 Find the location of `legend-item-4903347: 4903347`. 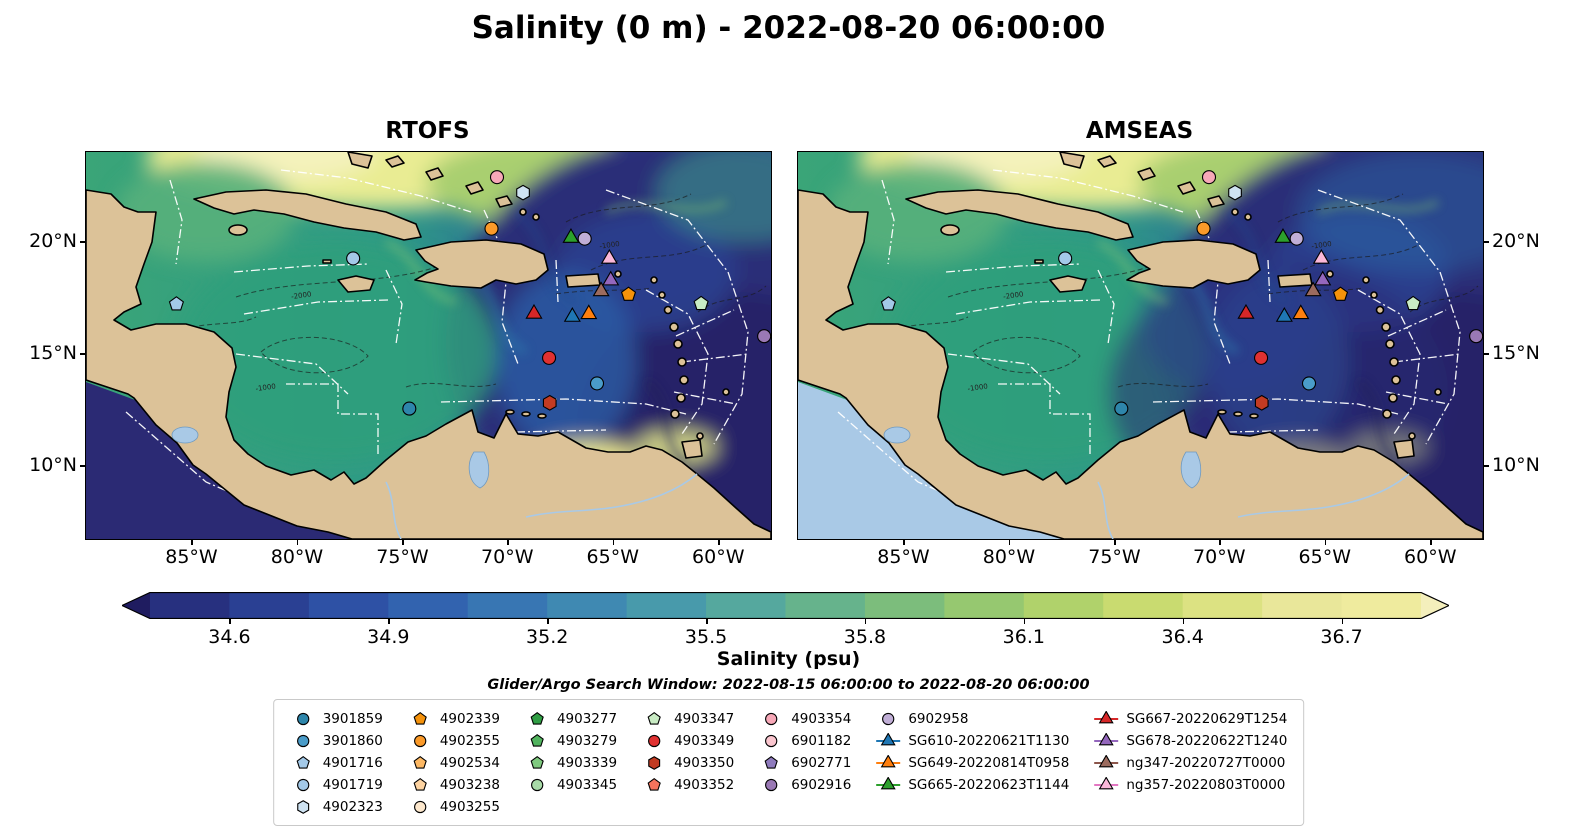

legend-item-4903347: 4903347 is located at coordinates (687, 718).